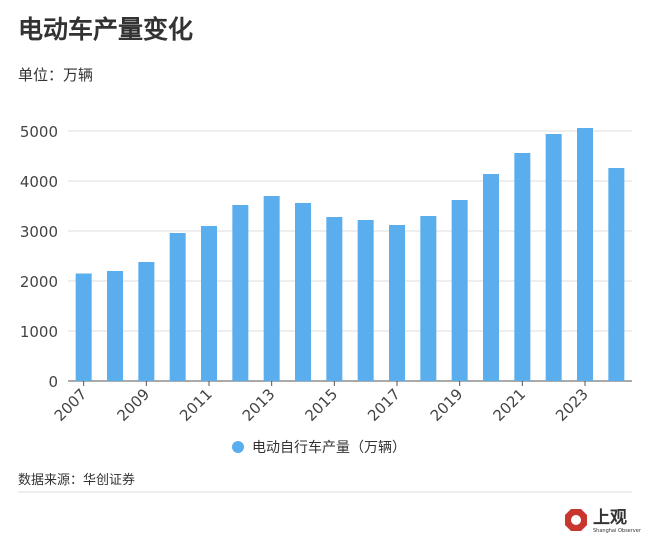 The width and height of the screenshot is (650, 557). What do you see at coordinates (39, 132) in the screenshot?
I see `y-tick-label: 5000` at bounding box center [39, 132].